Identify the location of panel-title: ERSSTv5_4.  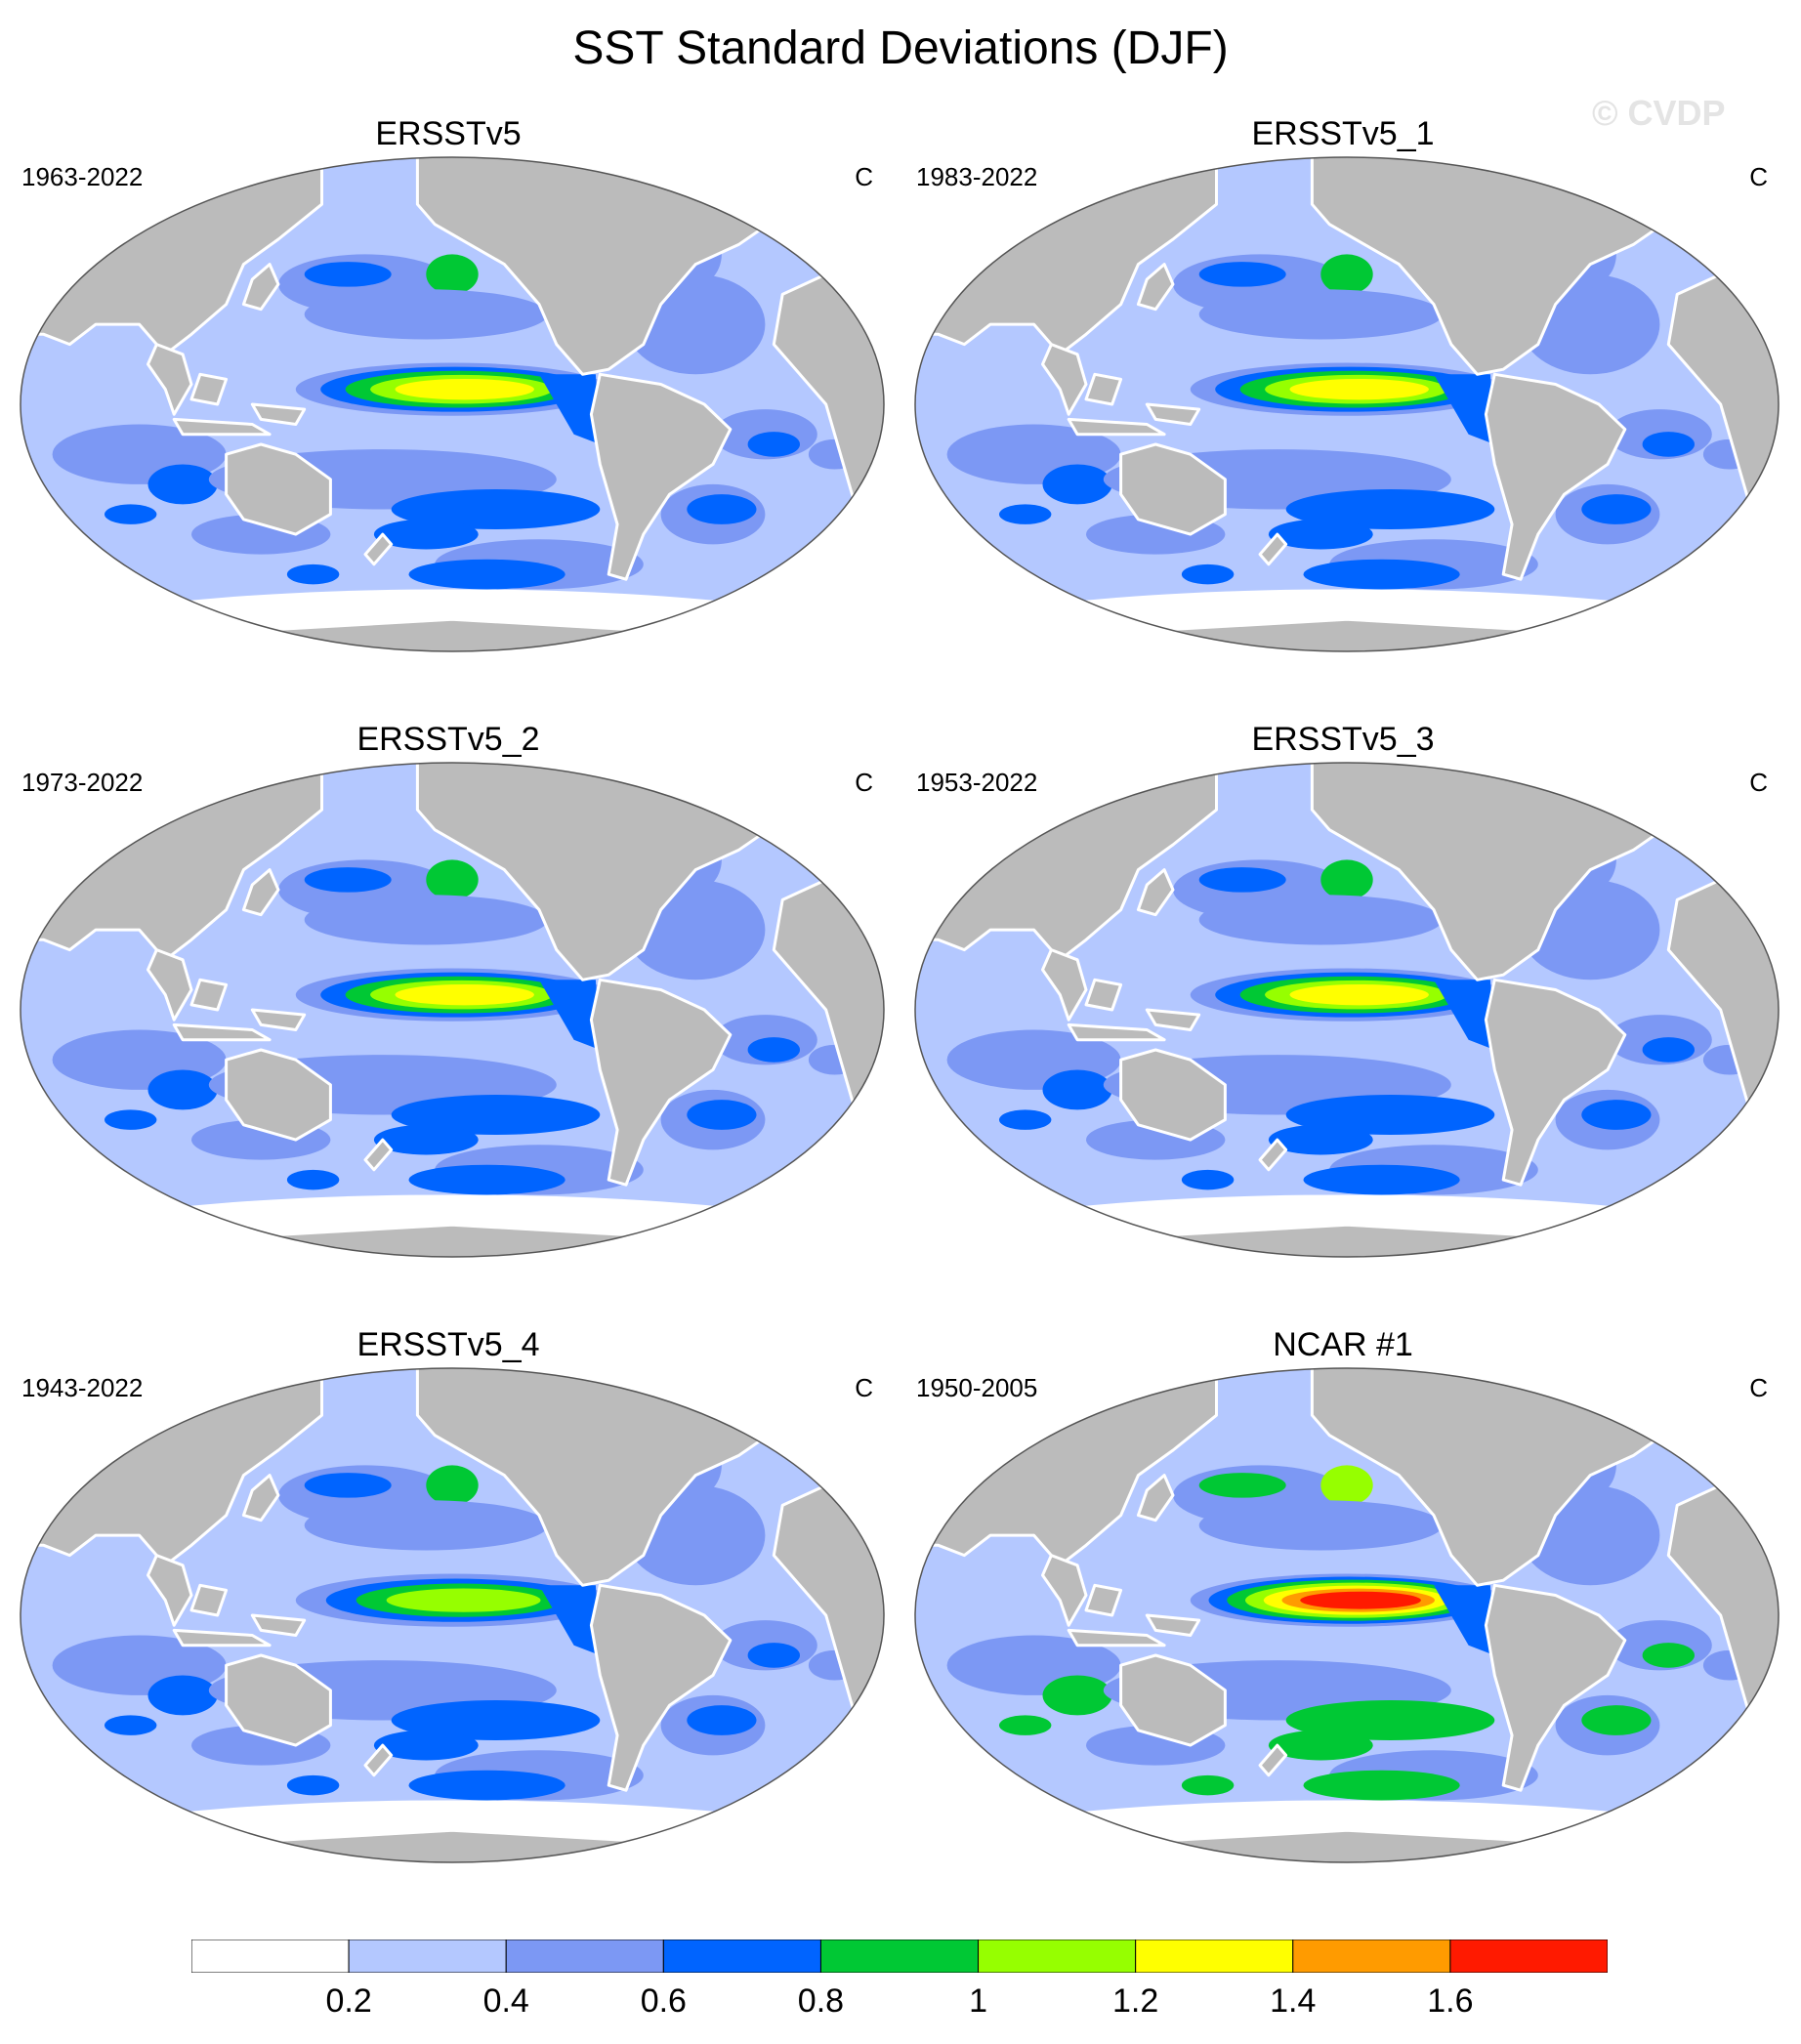
(448, 1344).